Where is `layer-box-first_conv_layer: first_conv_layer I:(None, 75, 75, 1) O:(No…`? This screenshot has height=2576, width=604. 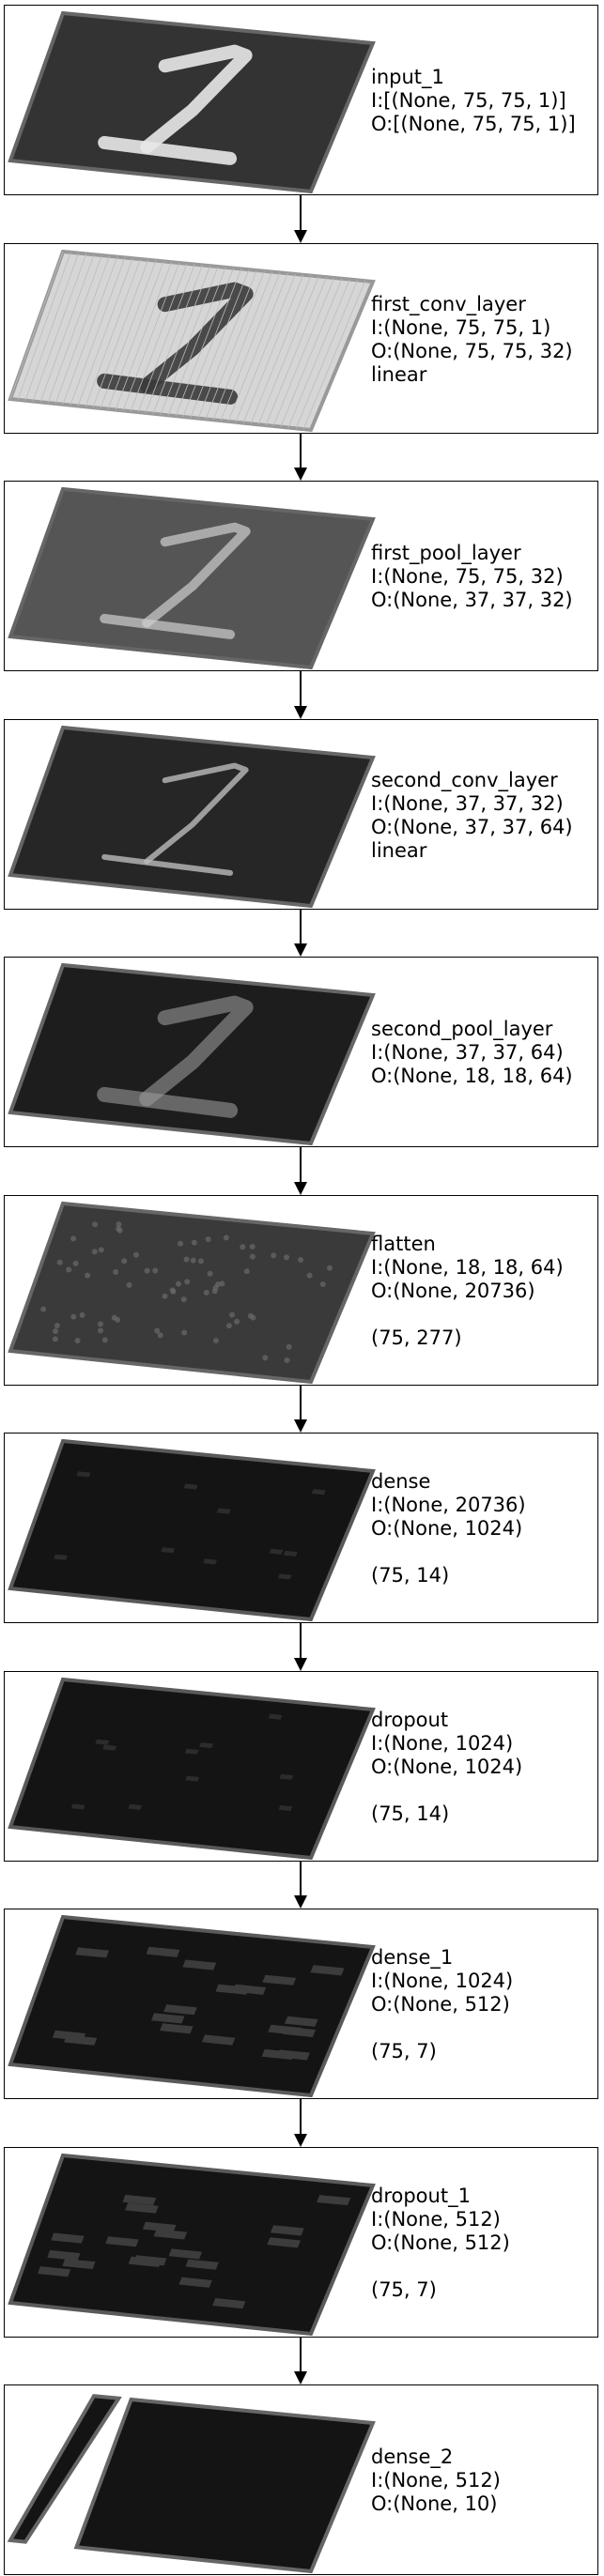
layer-box-first_conv_layer: first_conv_layer I:(None, 75, 75, 1) O:(No… is located at coordinates (301, 338).